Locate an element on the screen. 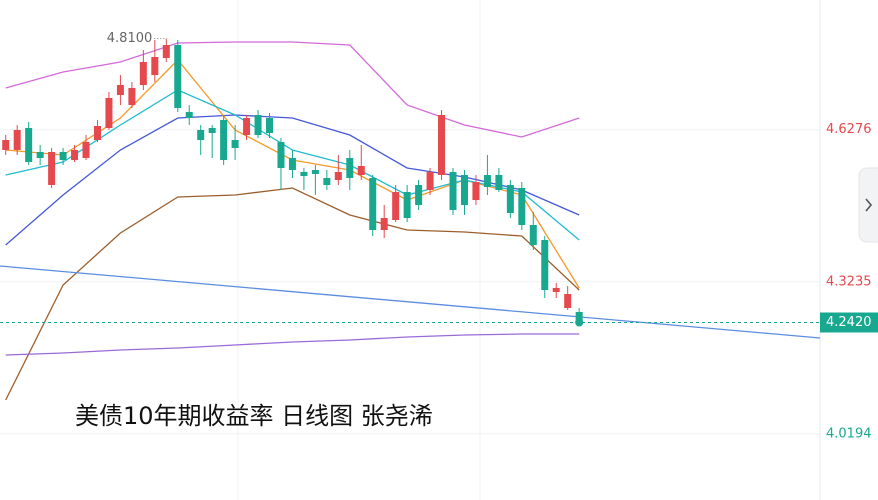 The image size is (878, 500). y-tick-label: 4.3235 is located at coordinates (849, 281).